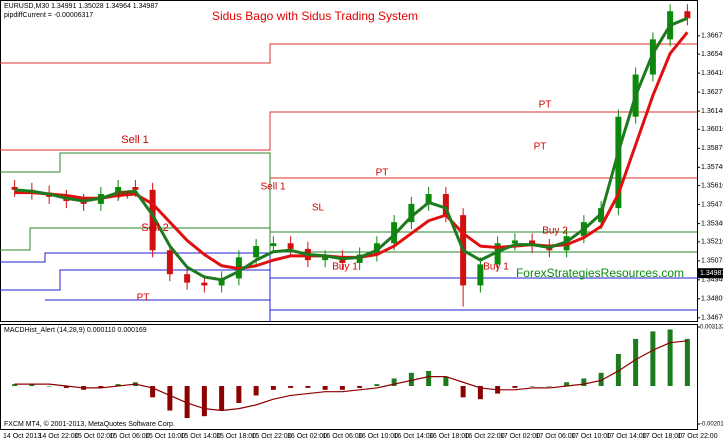 This screenshot has height=441, width=723. What do you see at coordinates (307, 436) in the screenshot?
I see `x-tick-label: 16 Oct 02:00` at bounding box center [307, 436].